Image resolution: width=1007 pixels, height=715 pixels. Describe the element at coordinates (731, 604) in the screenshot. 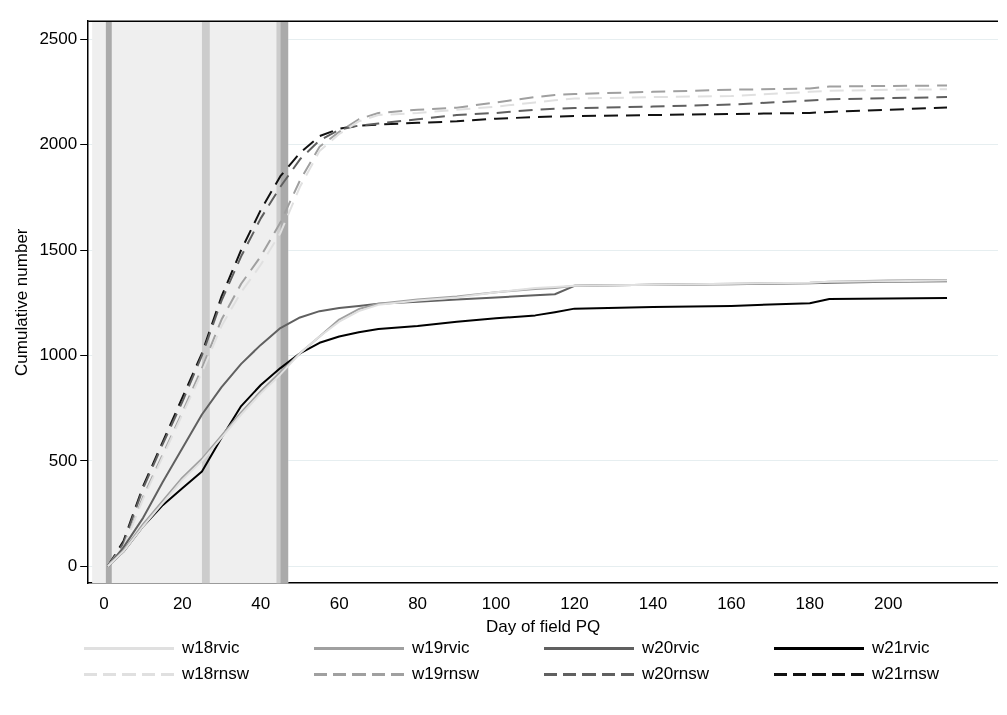

I see `x-tick-label: 160` at that location.